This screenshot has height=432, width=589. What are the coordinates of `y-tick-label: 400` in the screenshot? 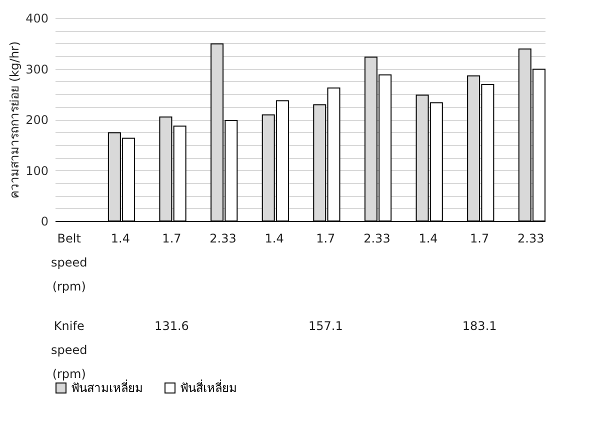 It's located at (37, 19).